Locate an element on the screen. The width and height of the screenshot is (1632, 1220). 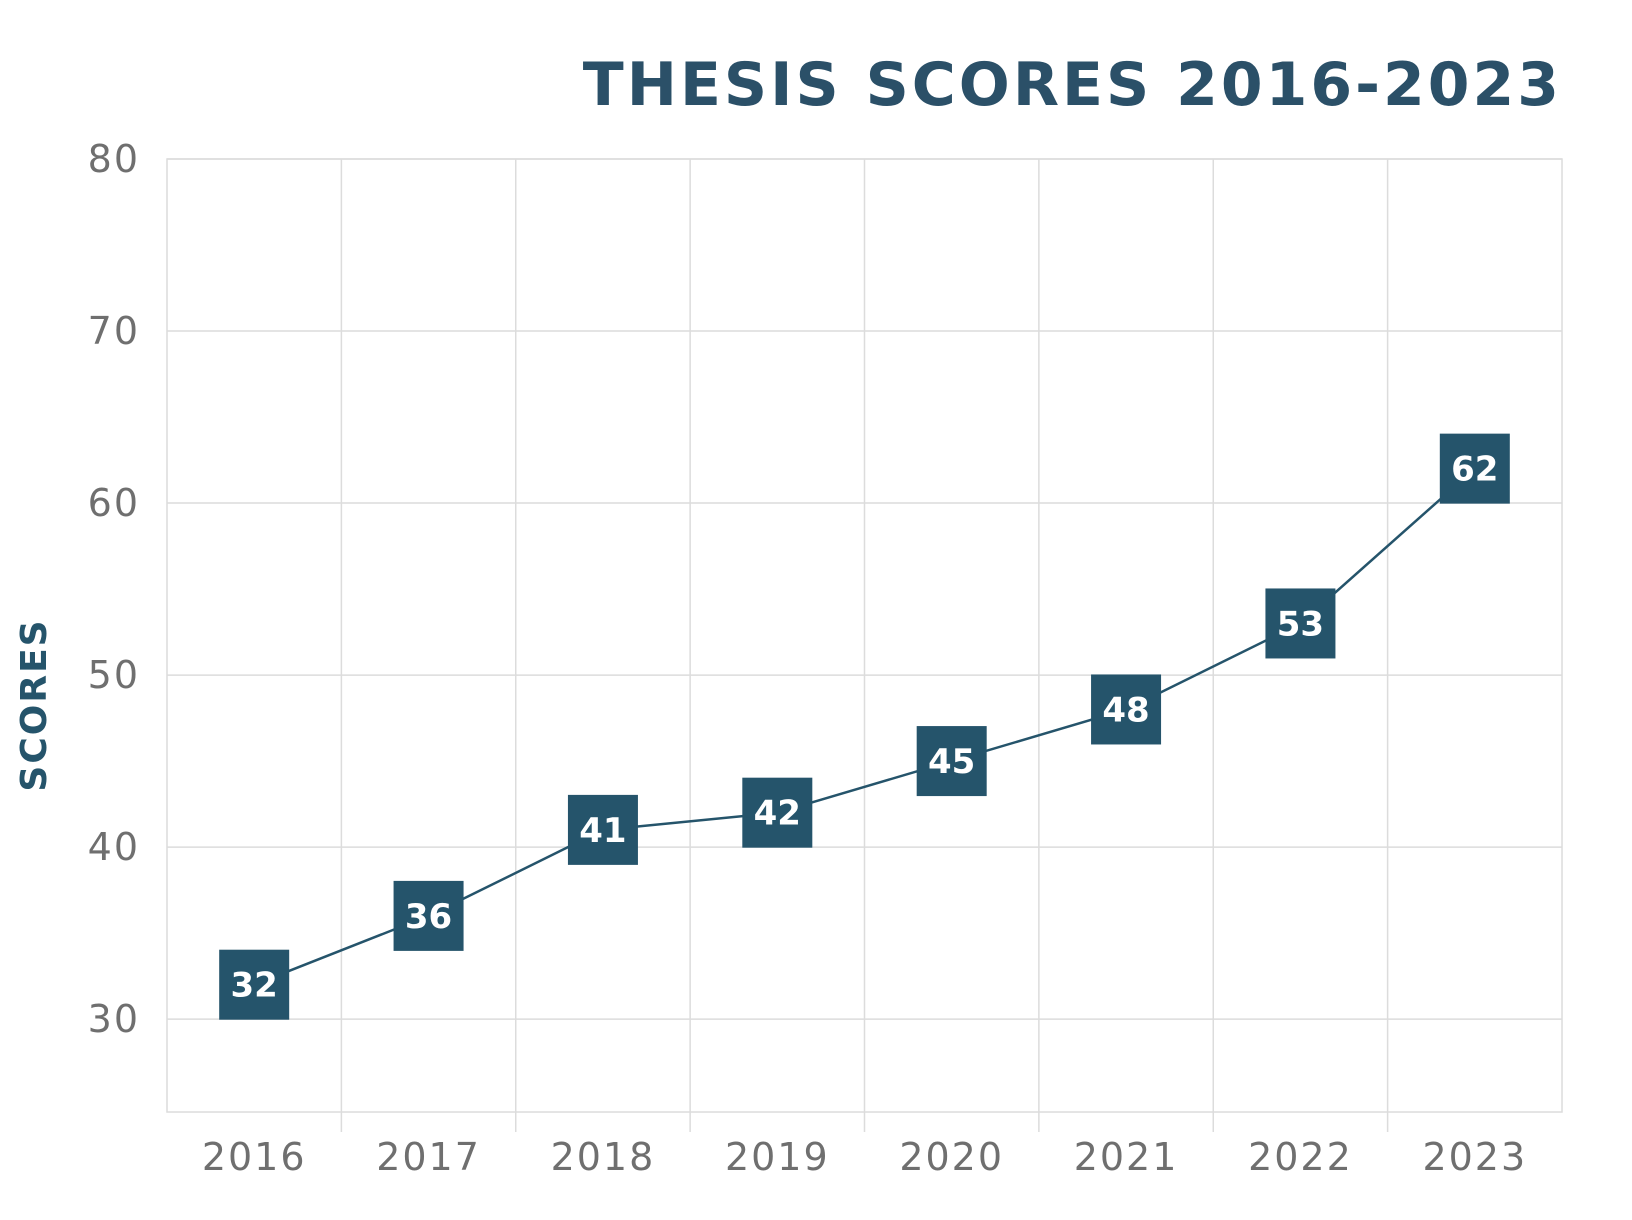
data-point: 36 is located at coordinates (428, 915).